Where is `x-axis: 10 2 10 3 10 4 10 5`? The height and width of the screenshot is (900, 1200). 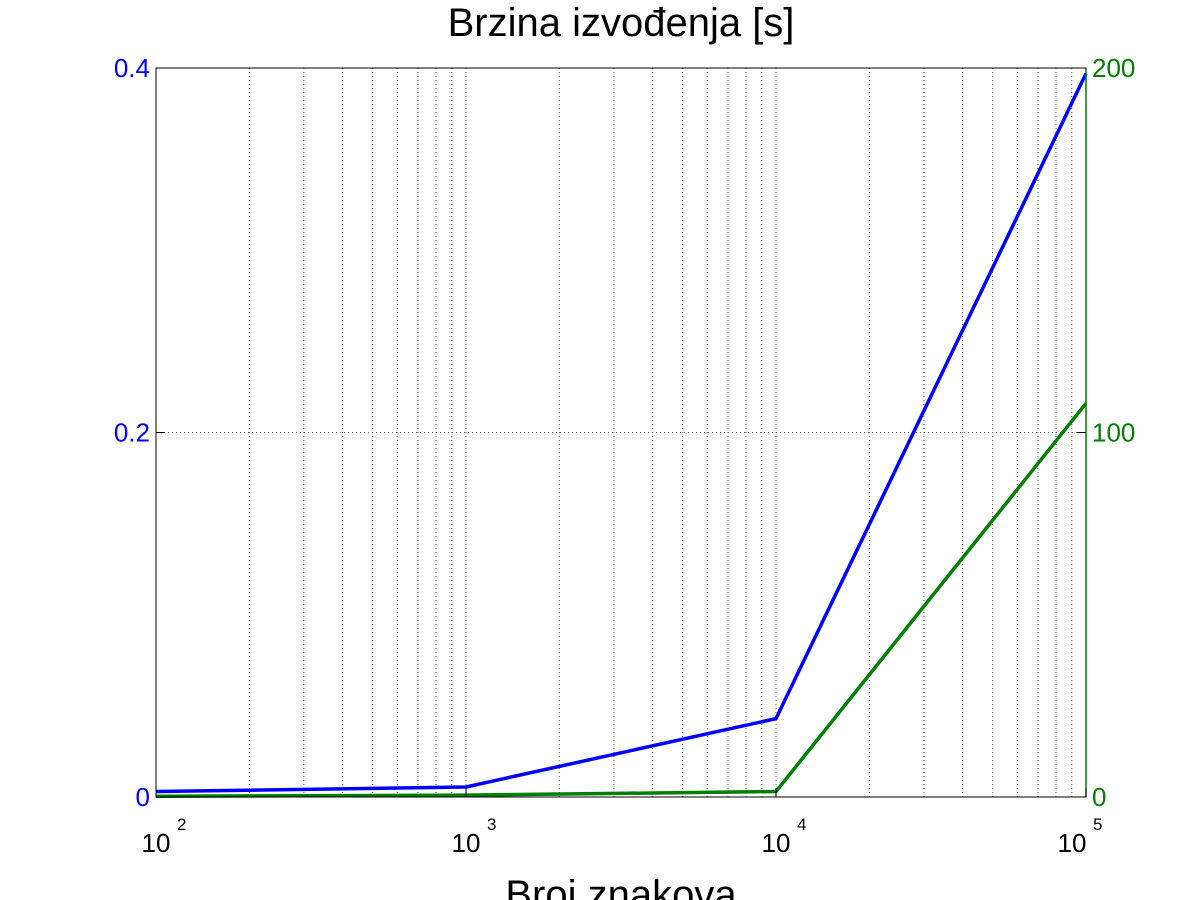 x-axis: 10 2 10 3 10 4 10 5 is located at coordinates (622, 823).